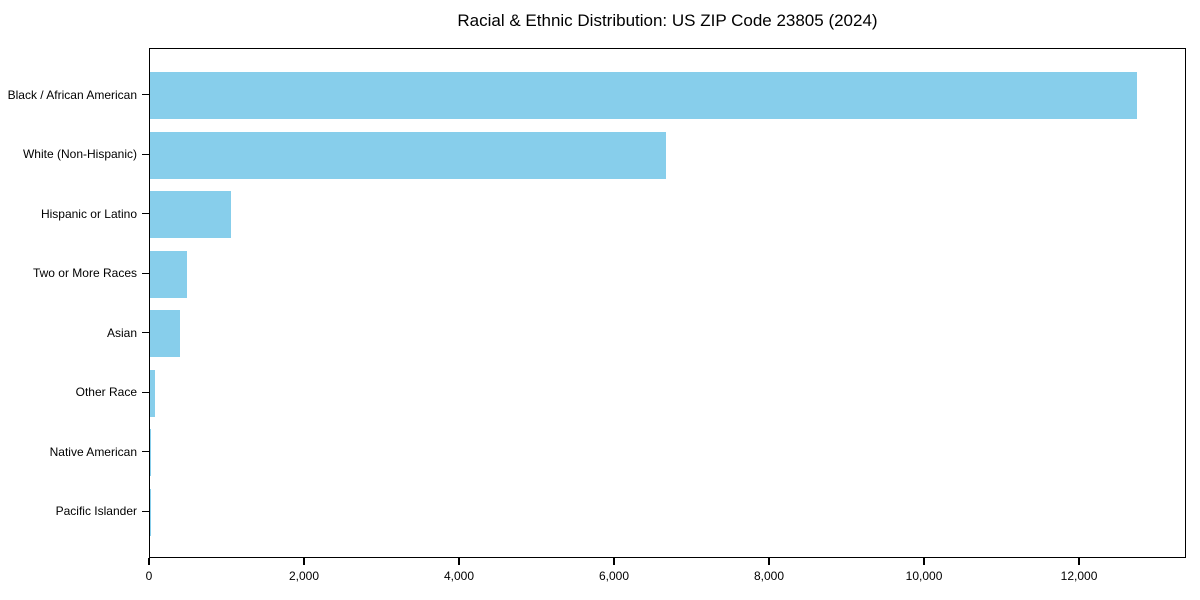 The height and width of the screenshot is (600, 1200). I want to click on y-tick-label: Hispanic or Latino, so click(88, 213).